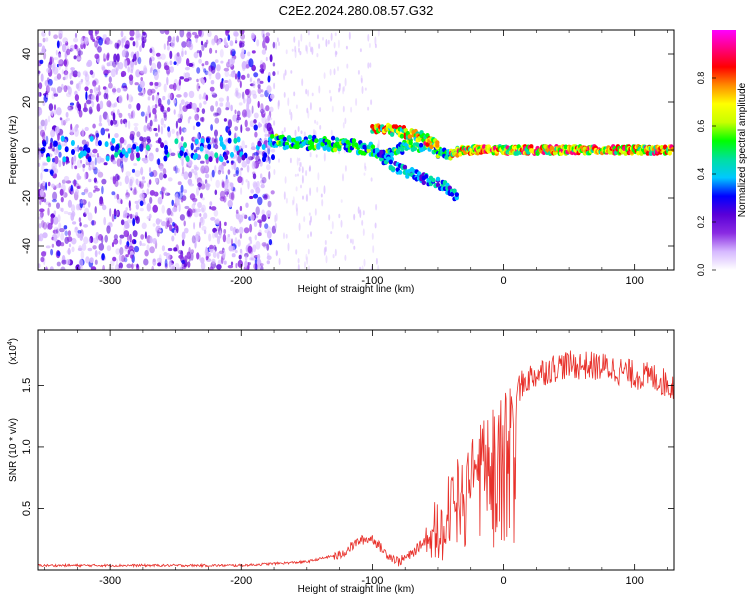  Describe the element at coordinates (13, 355) in the screenshot. I see `snr-multiplier-base: (x10` at that location.